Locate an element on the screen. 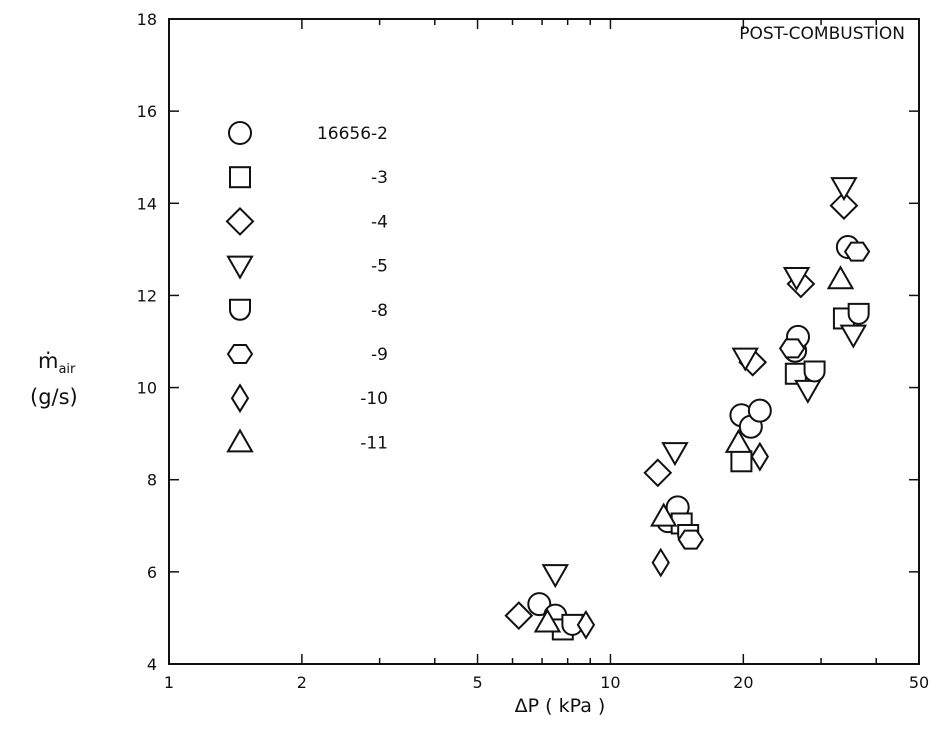  y-tick-label: 16 is located at coordinates (147, 111).